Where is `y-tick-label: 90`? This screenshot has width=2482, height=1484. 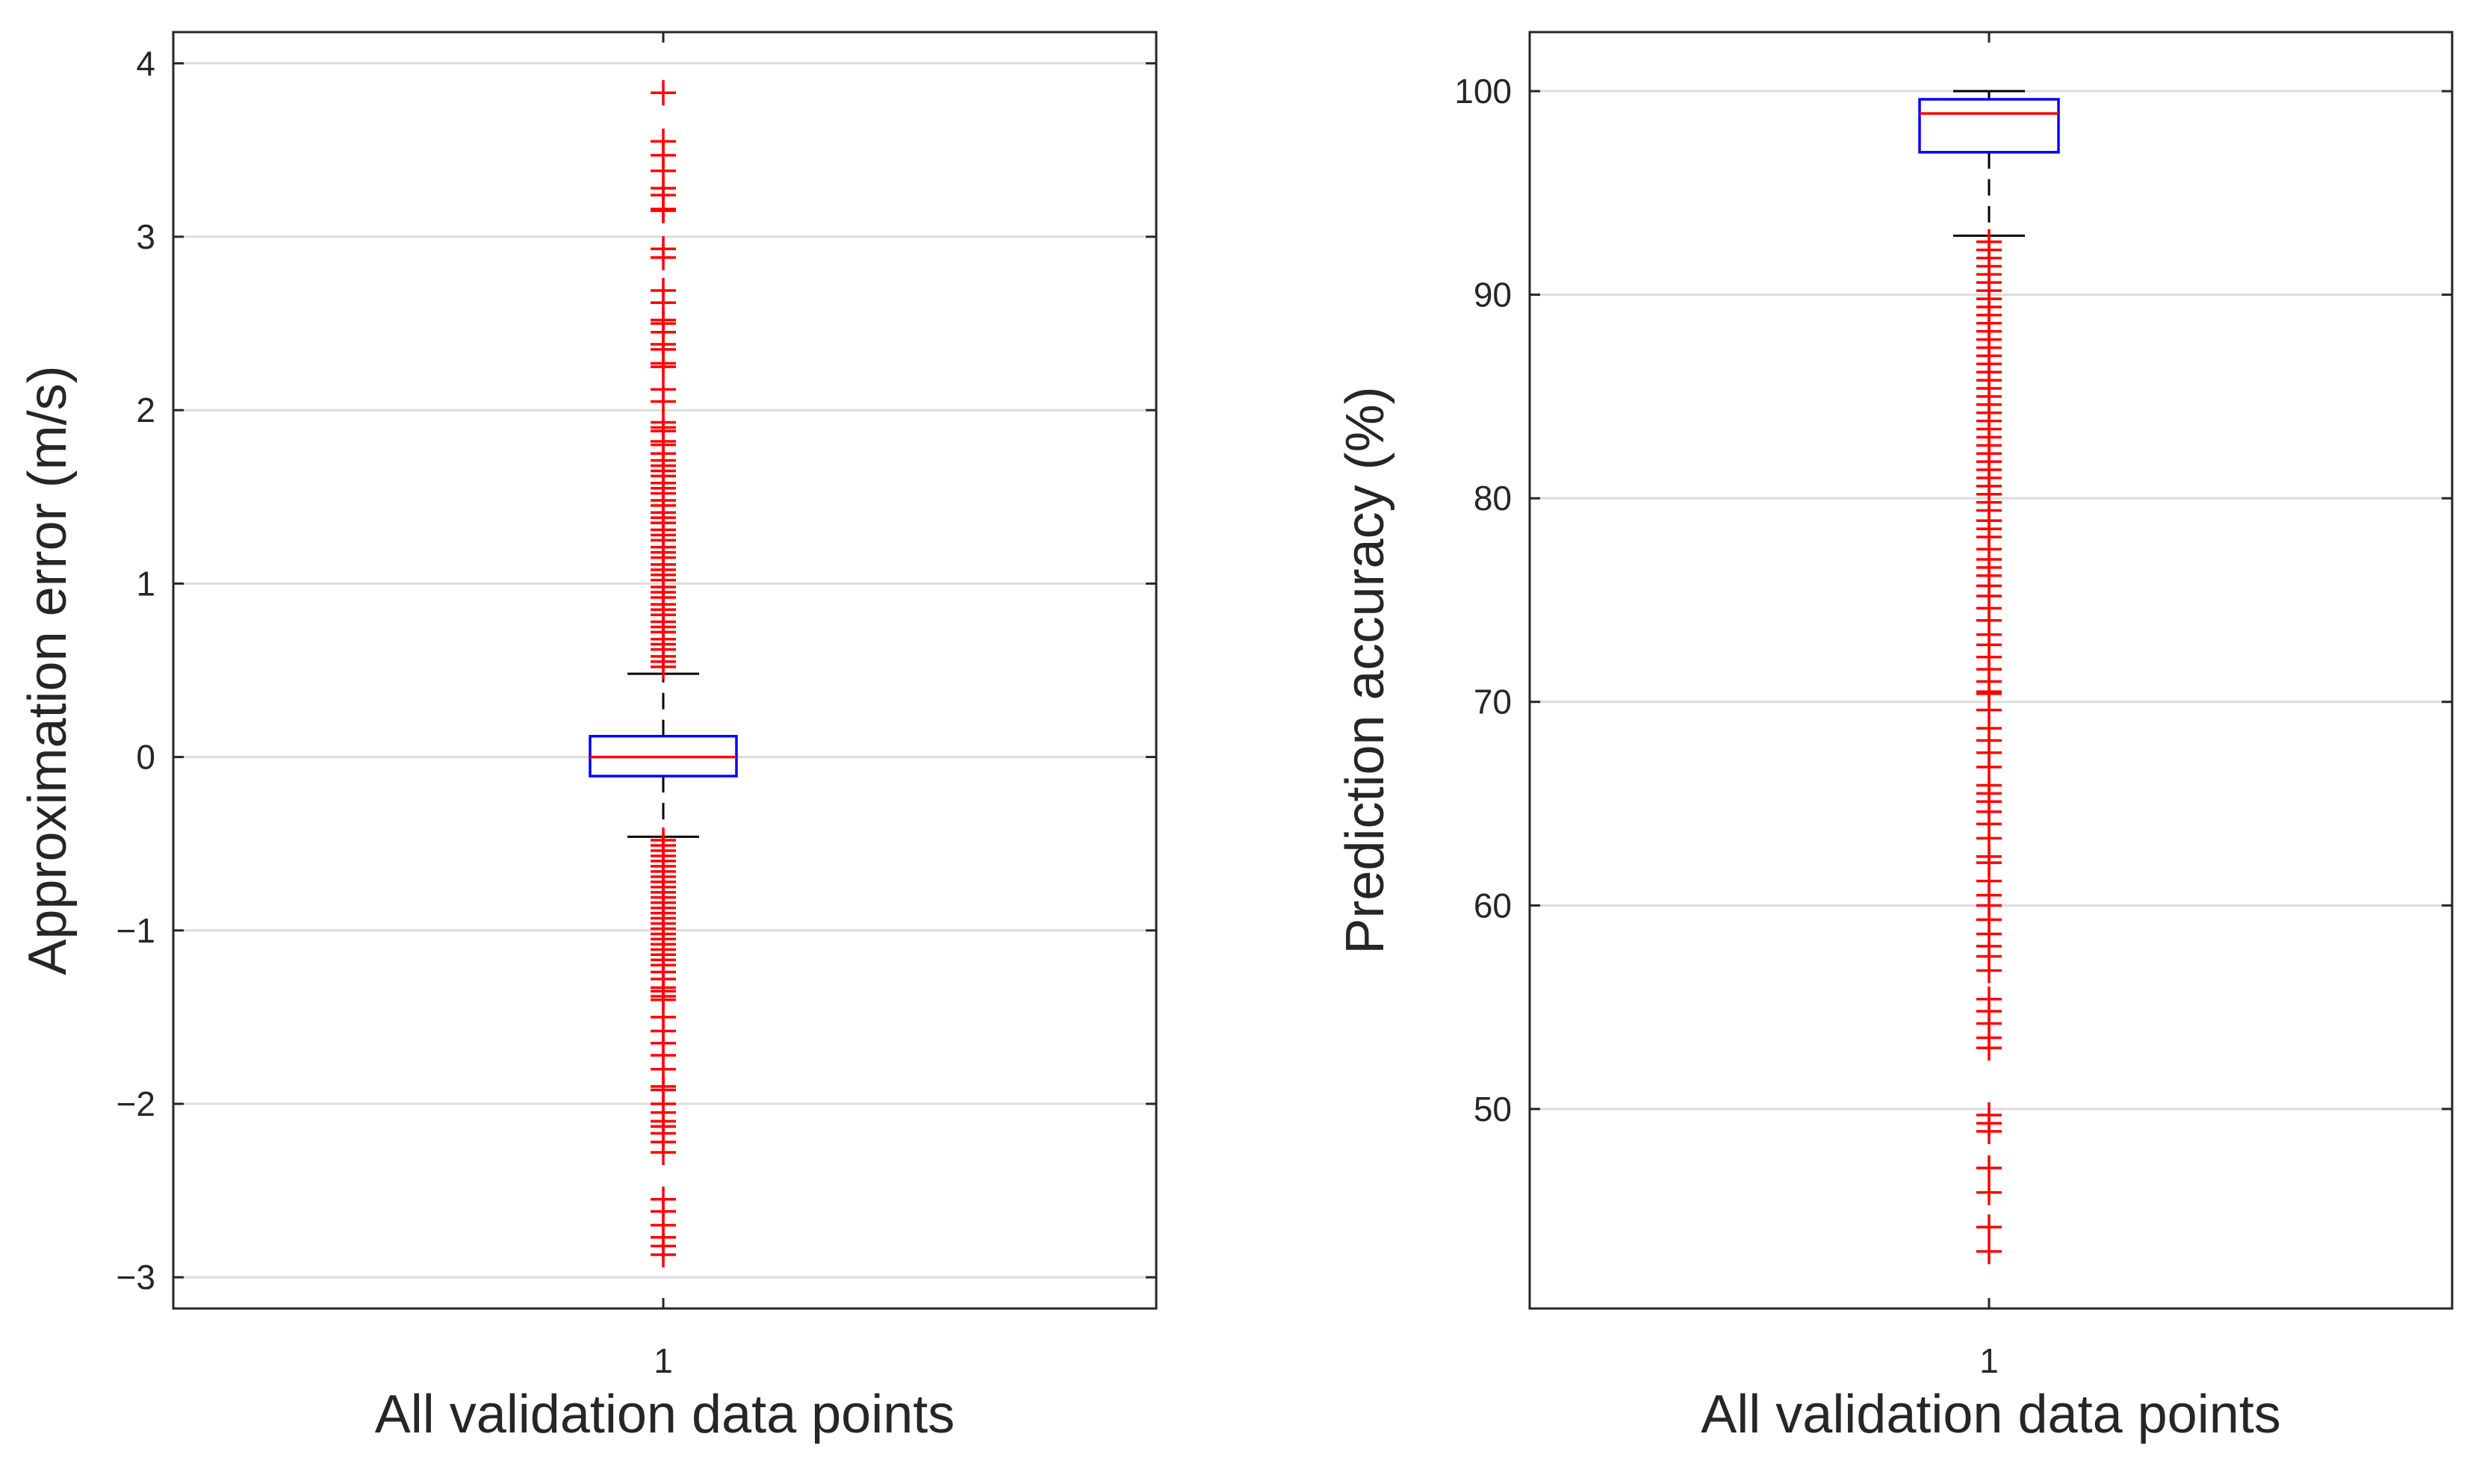
y-tick-label: 90 is located at coordinates (1493, 295).